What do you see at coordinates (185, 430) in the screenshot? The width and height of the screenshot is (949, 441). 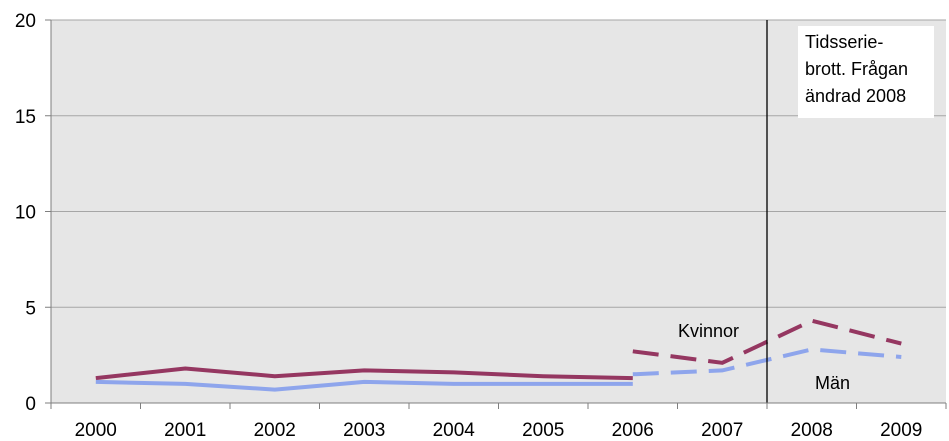 I see `x-tick-label-2001: 2001` at bounding box center [185, 430].